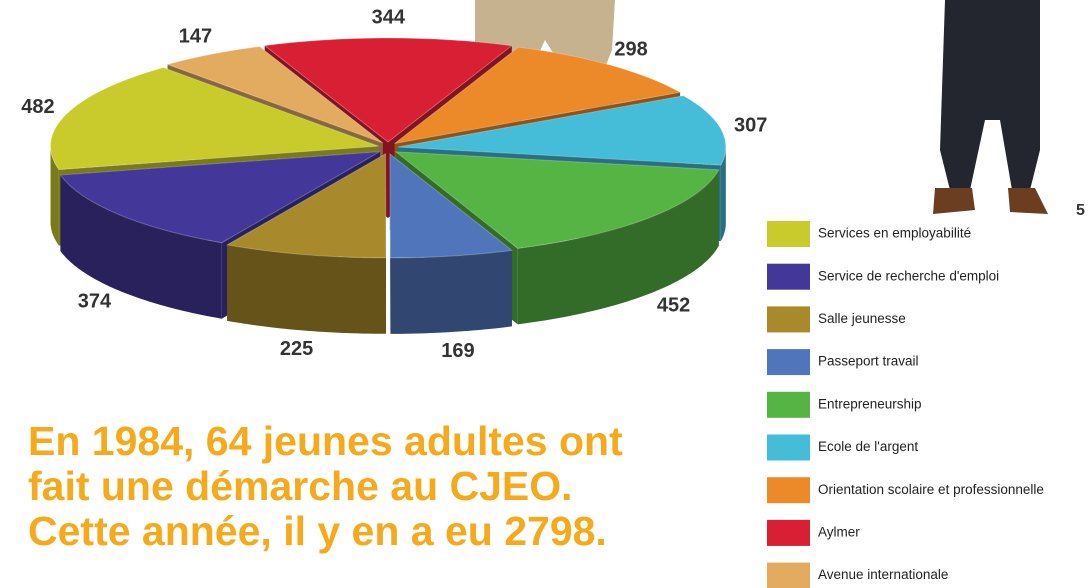 This screenshot has width=1088, height=588. I want to click on value-label: 344, so click(389, 17).